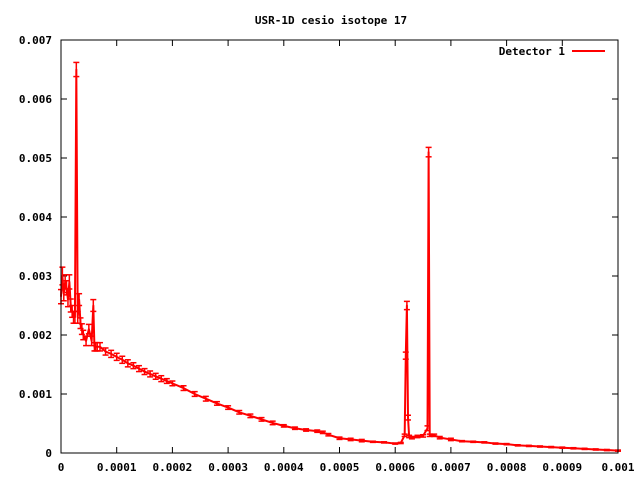  What do you see at coordinates (35, 335) in the screenshot?
I see `y-tick-label: 0.002` at bounding box center [35, 335].